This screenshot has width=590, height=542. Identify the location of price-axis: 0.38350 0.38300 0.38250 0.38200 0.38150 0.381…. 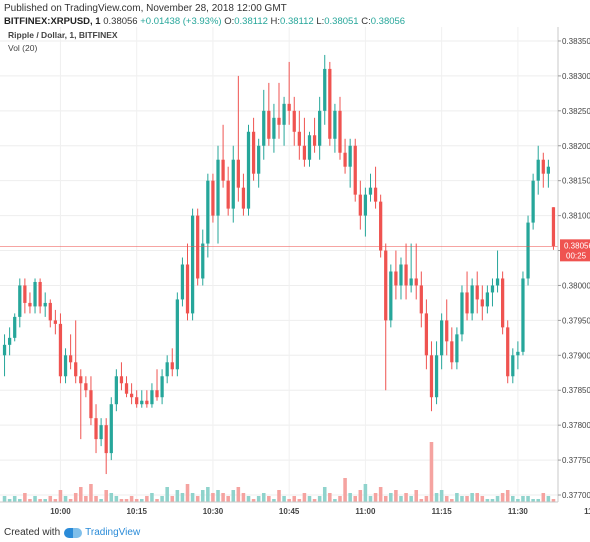
(573, 264).